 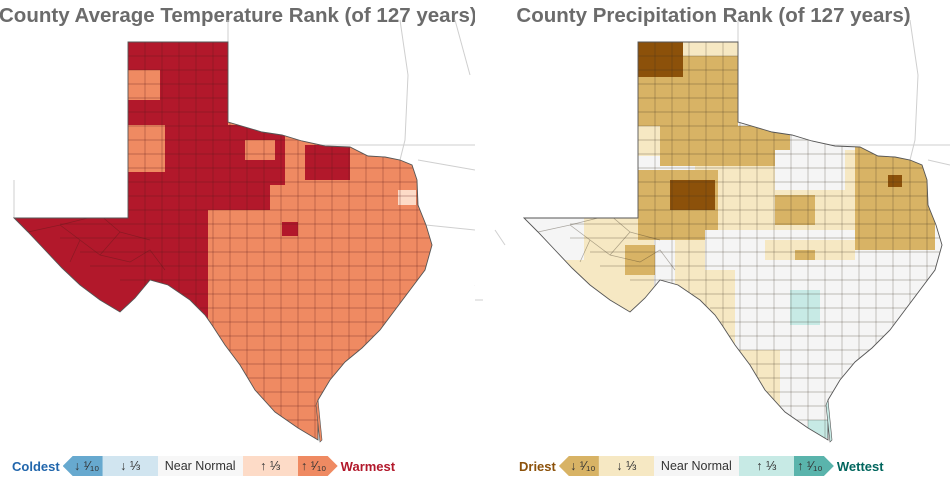 I want to click on legend-bin-wettest-tenth: ↑ ¹⁄₁₀, so click(x=814, y=466).